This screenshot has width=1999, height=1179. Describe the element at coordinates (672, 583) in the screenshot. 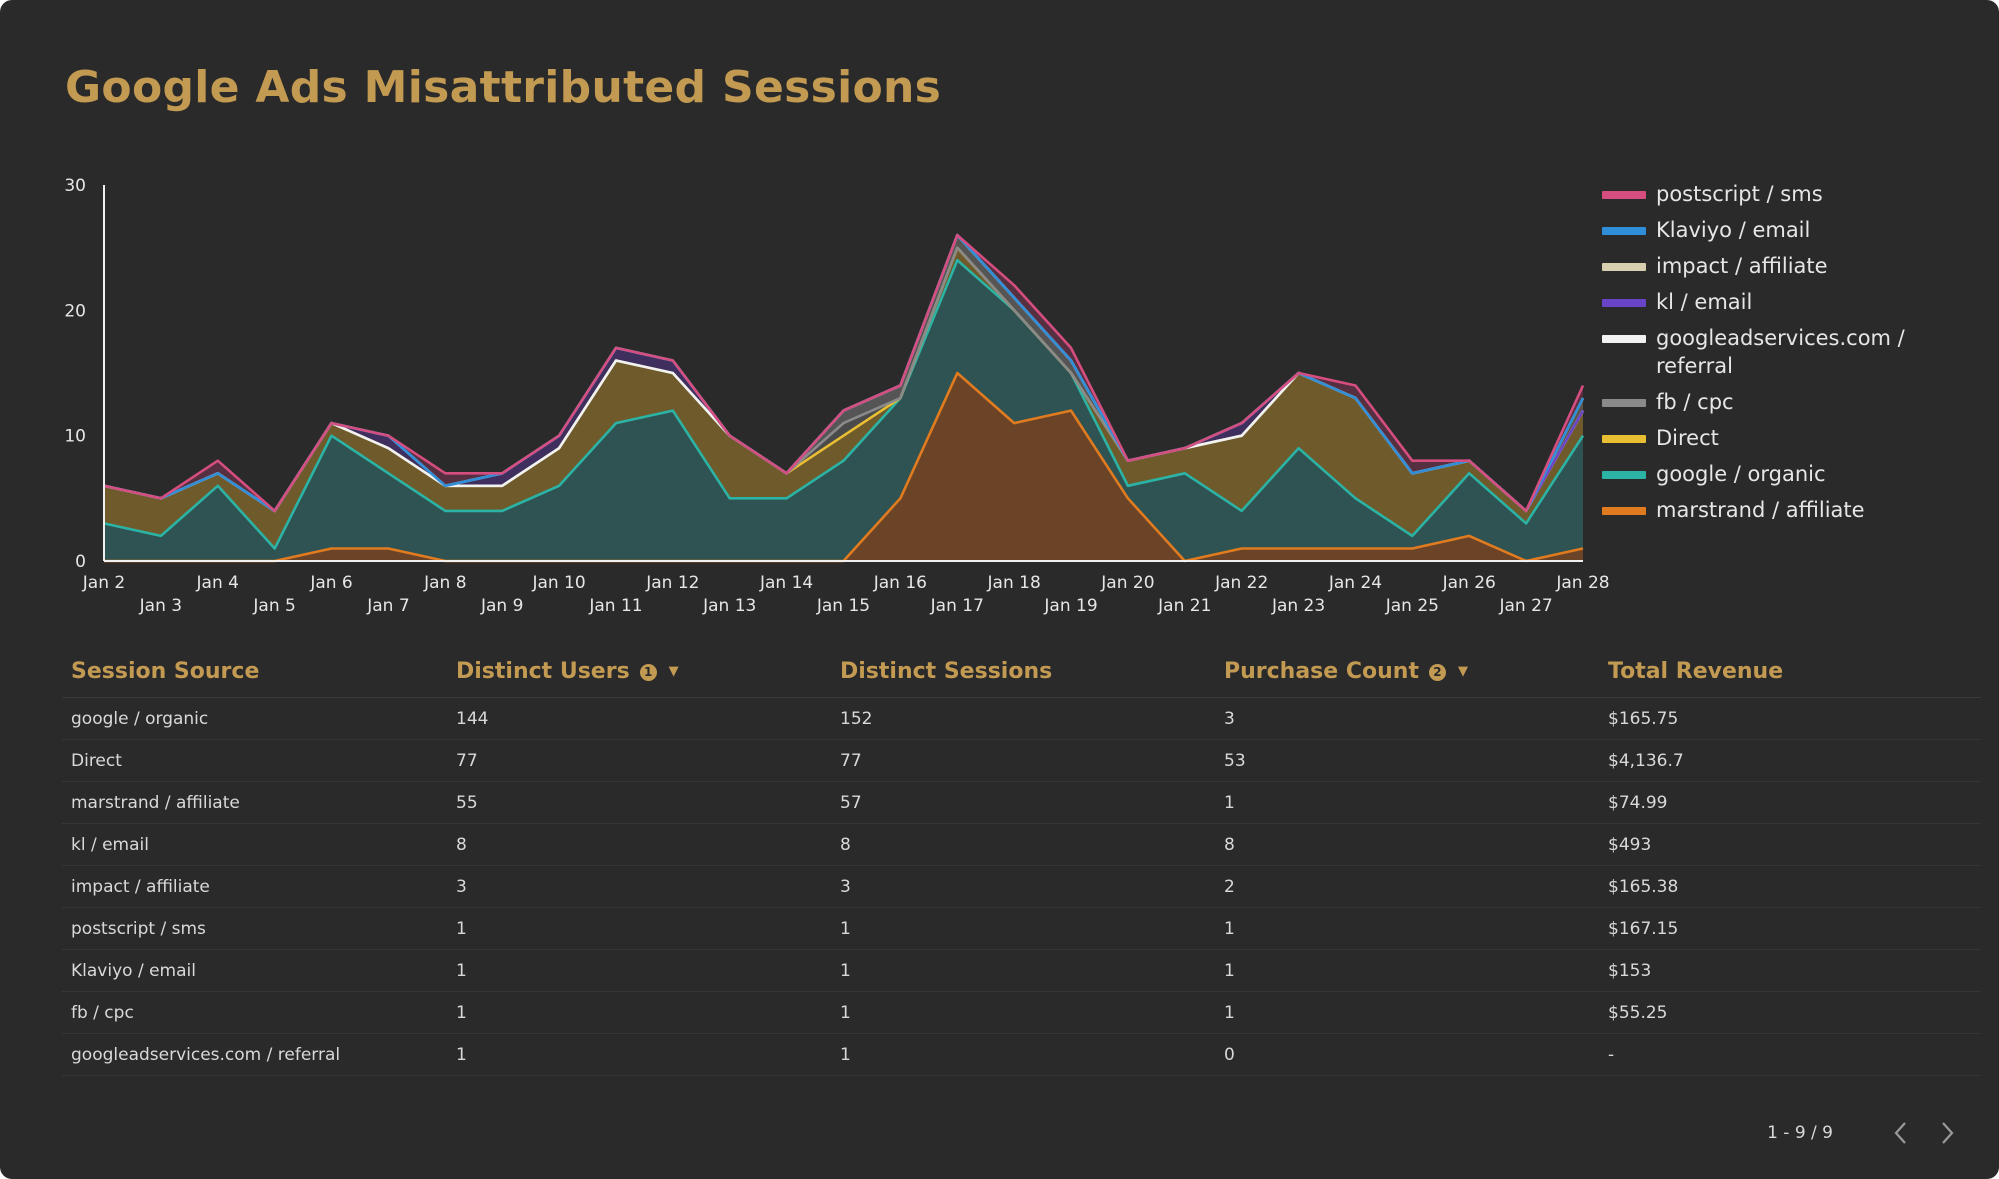

I see `x-tick-label: Jan 12` at that location.